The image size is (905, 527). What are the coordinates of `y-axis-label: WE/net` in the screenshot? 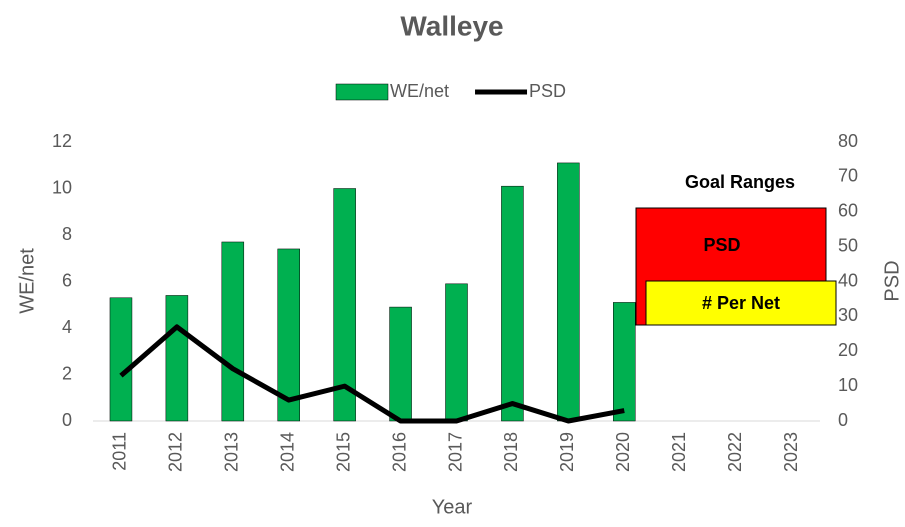 It's located at (27, 281).